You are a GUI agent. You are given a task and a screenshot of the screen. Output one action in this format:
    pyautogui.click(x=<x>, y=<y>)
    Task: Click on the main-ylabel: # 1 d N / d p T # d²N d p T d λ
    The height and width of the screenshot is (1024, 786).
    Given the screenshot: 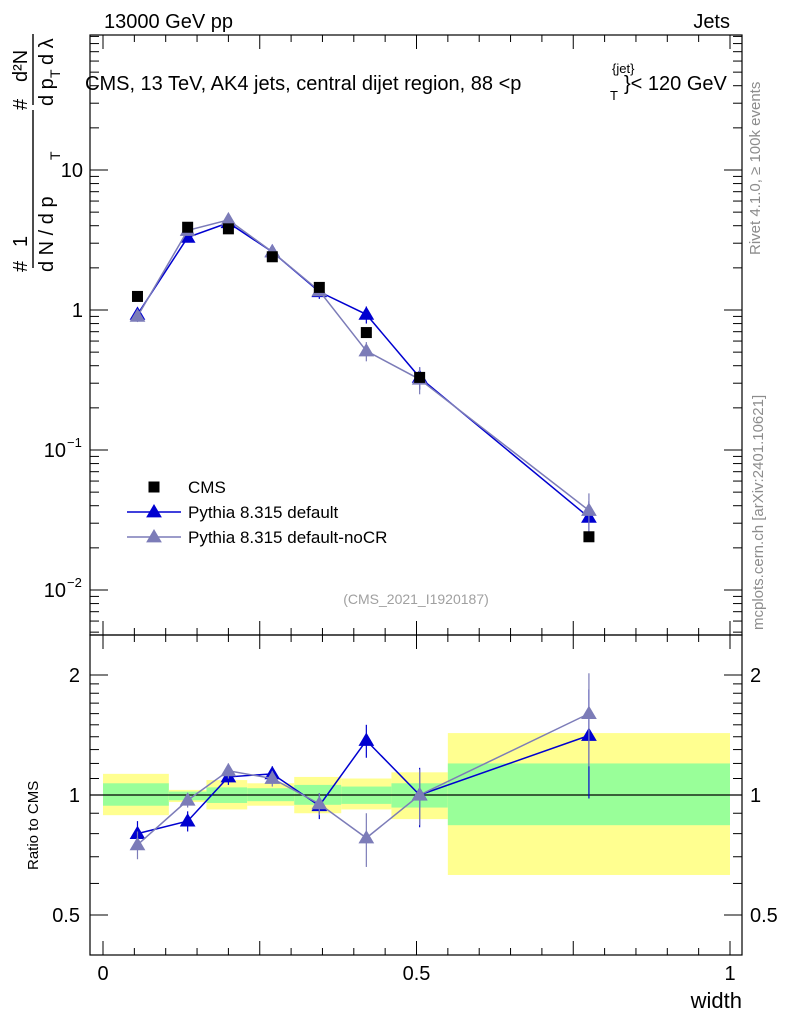 What is the action you would take?
    pyautogui.click(x=36, y=153)
    